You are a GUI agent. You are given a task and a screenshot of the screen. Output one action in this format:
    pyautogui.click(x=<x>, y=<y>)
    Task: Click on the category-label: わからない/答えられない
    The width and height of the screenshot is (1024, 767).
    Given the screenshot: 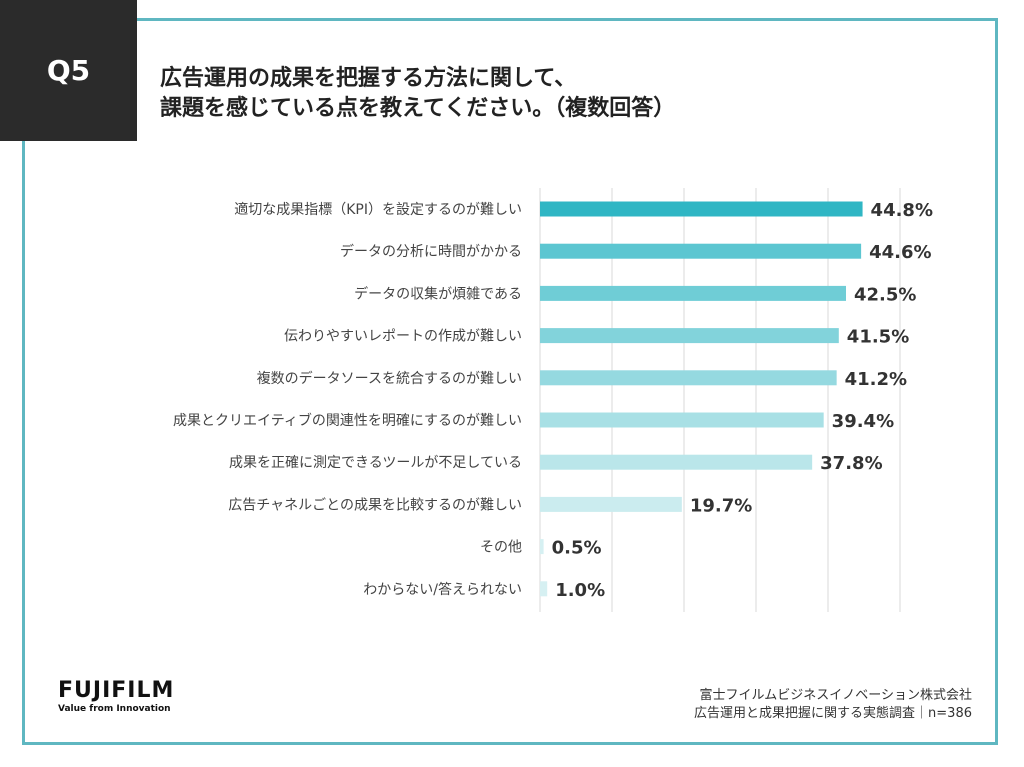 What is the action you would take?
    pyautogui.click(x=442, y=589)
    